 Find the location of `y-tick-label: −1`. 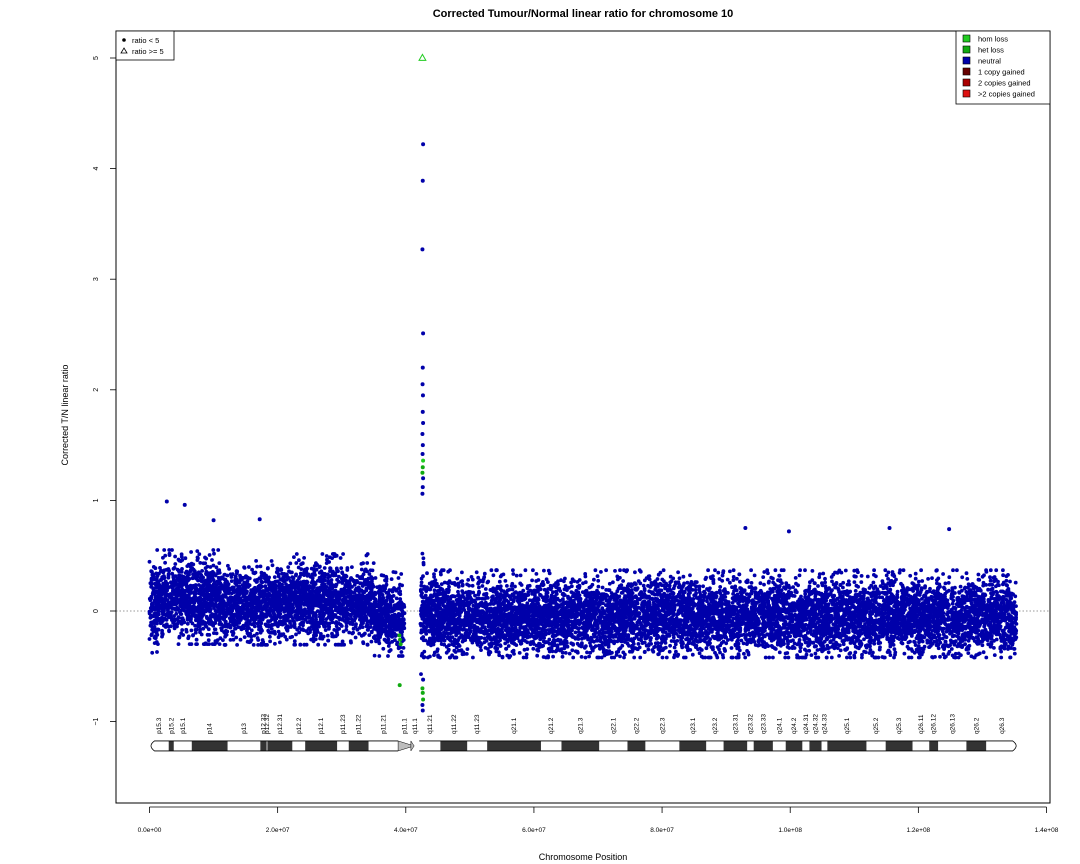

y-tick-label: −1 is located at coordinates (96, 722).